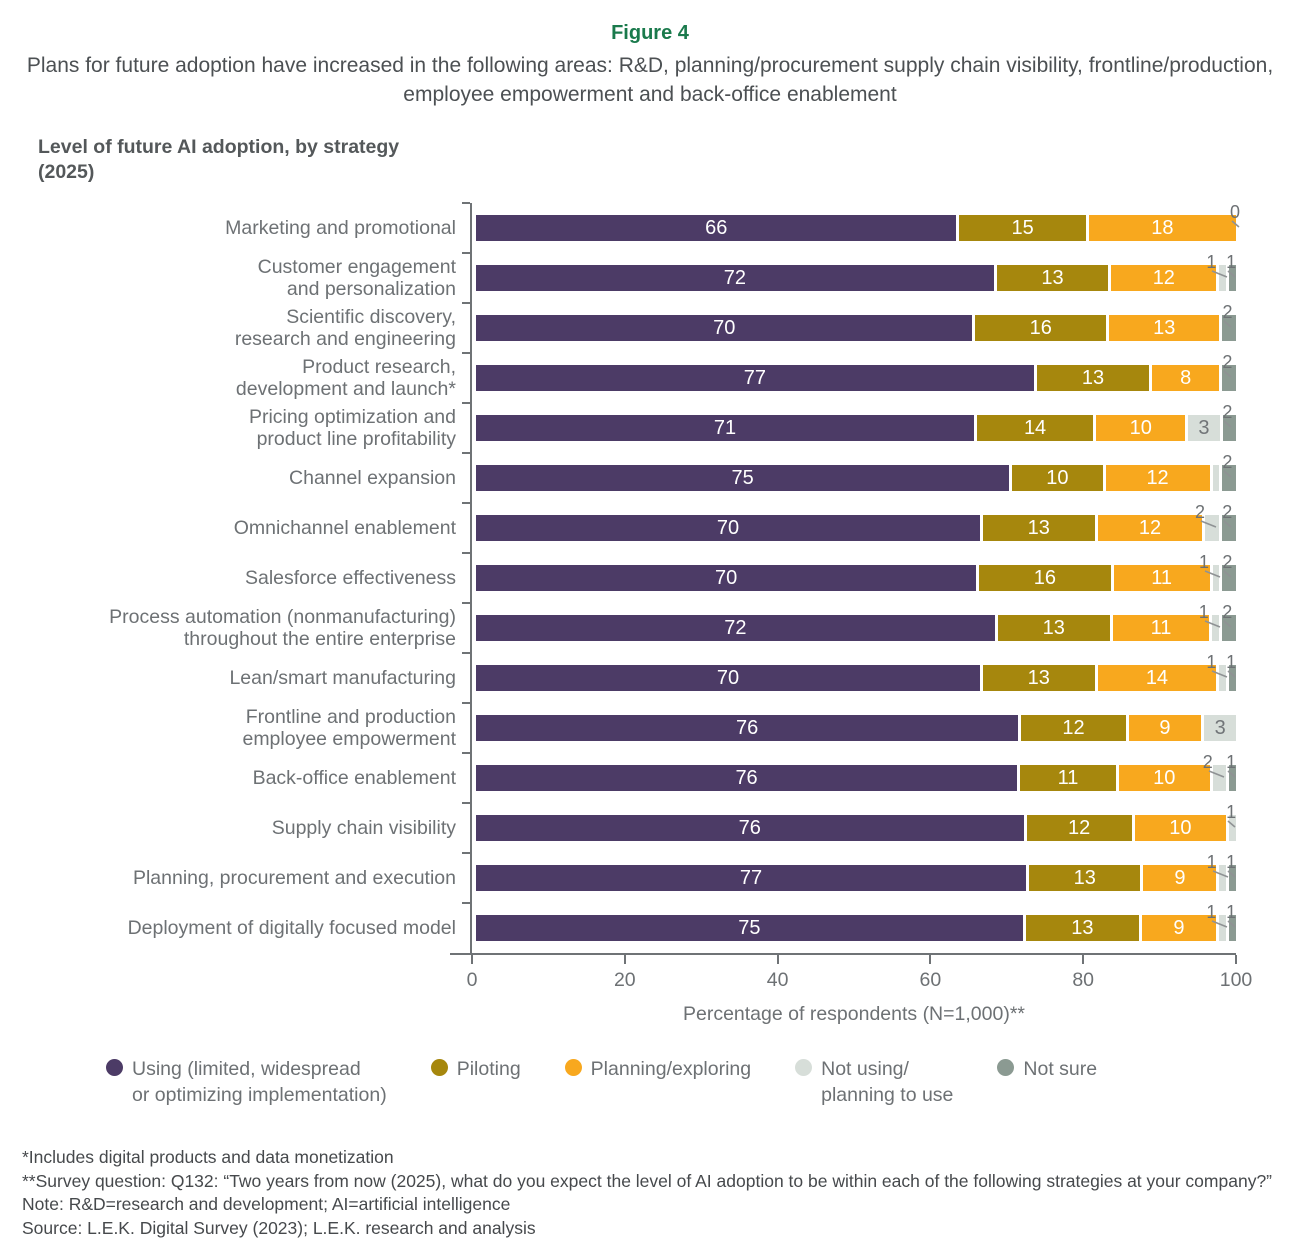 The width and height of the screenshot is (1300, 1240). Describe the element at coordinates (1083, 980) in the screenshot. I see `x-axis-tick-label: 80` at that location.